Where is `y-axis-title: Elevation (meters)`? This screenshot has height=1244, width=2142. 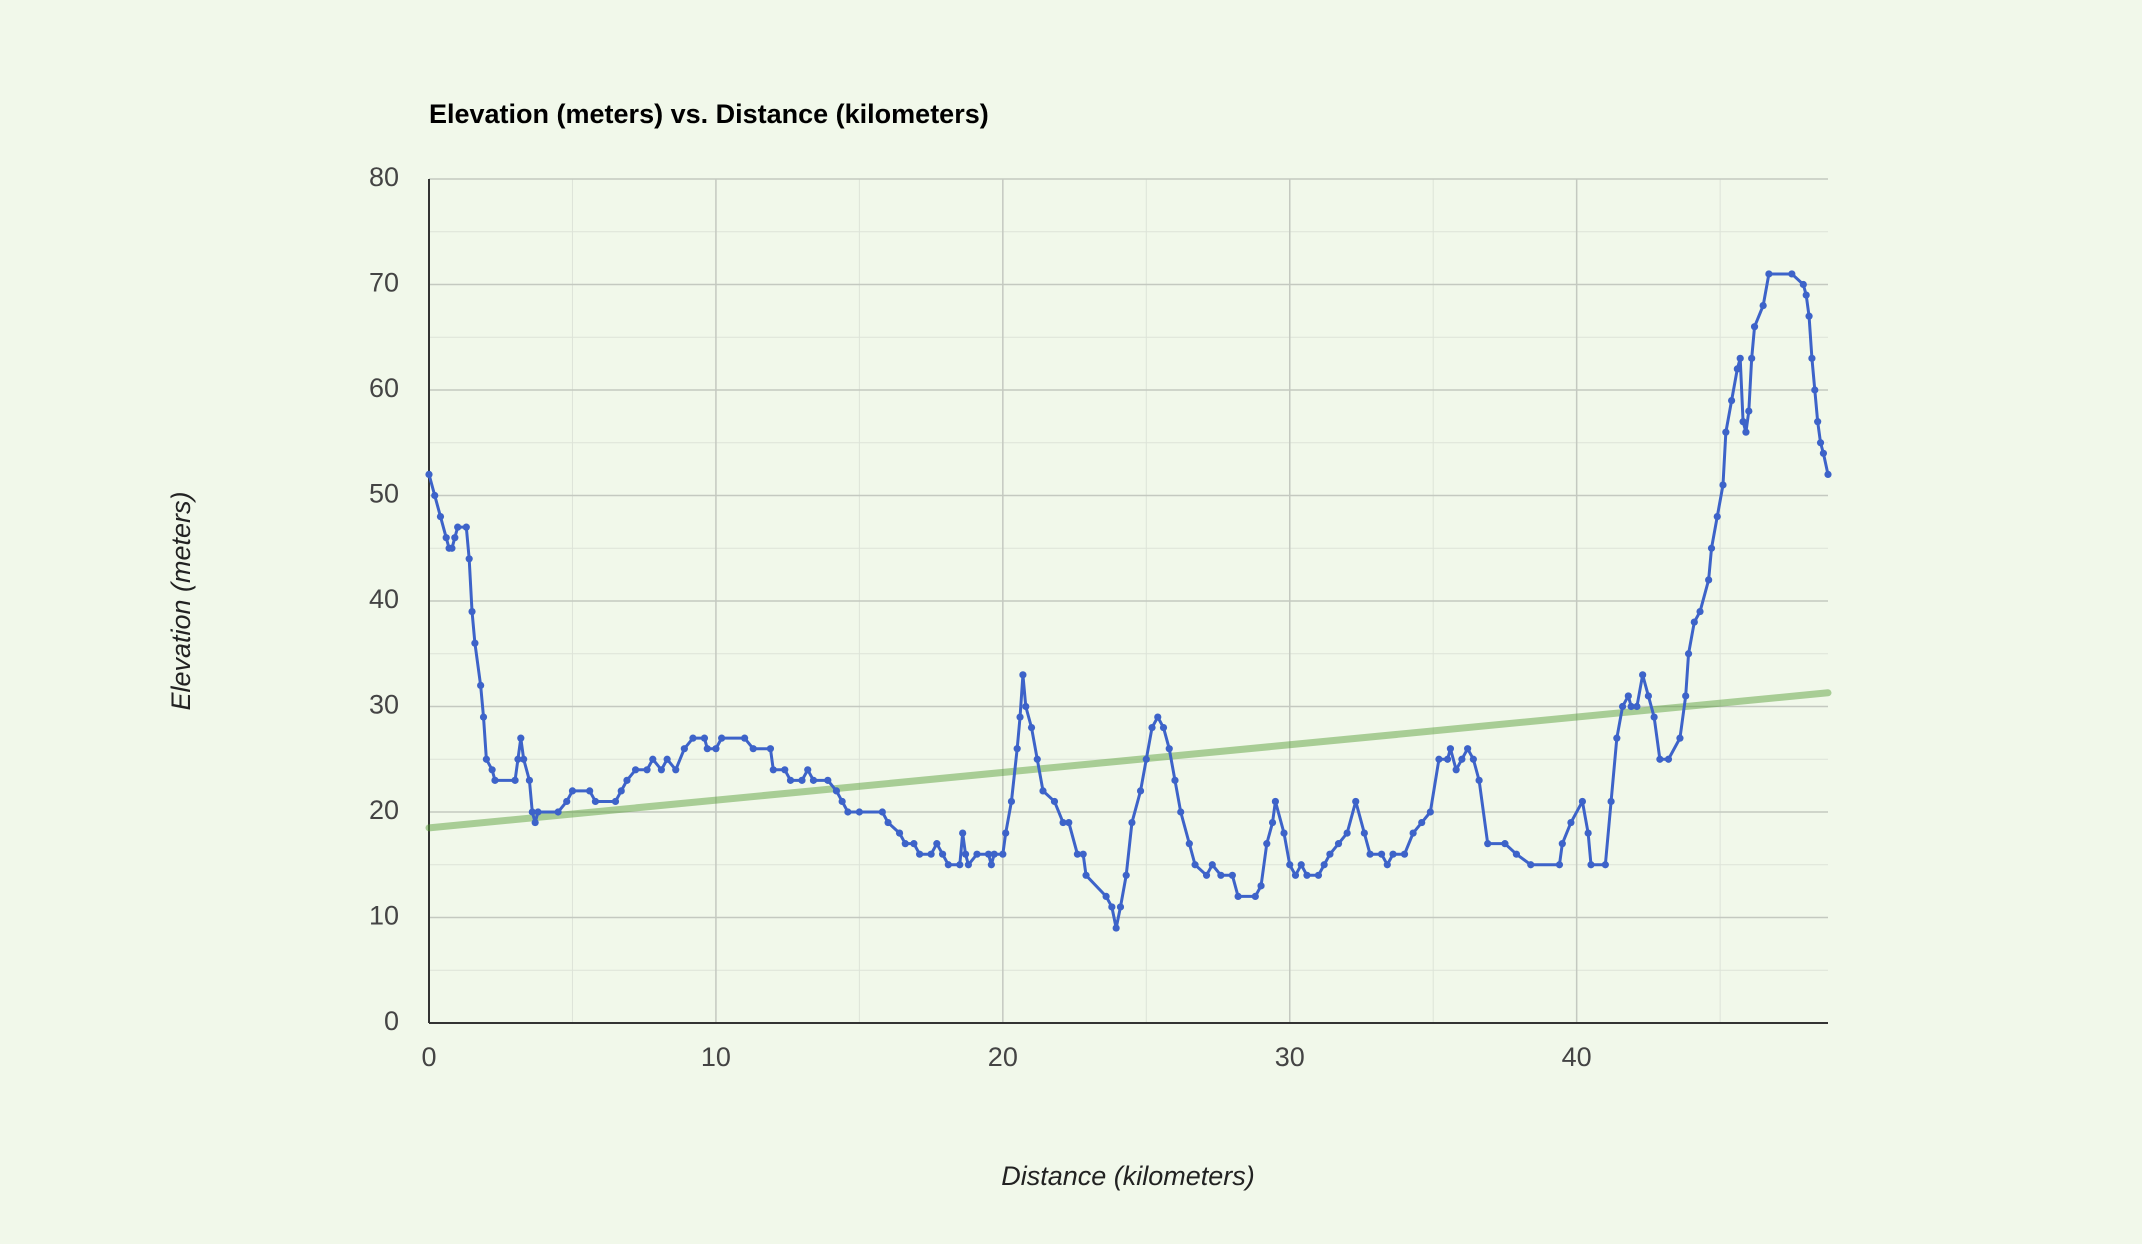
y-axis-title: Elevation (meters) is located at coordinates (181, 600).